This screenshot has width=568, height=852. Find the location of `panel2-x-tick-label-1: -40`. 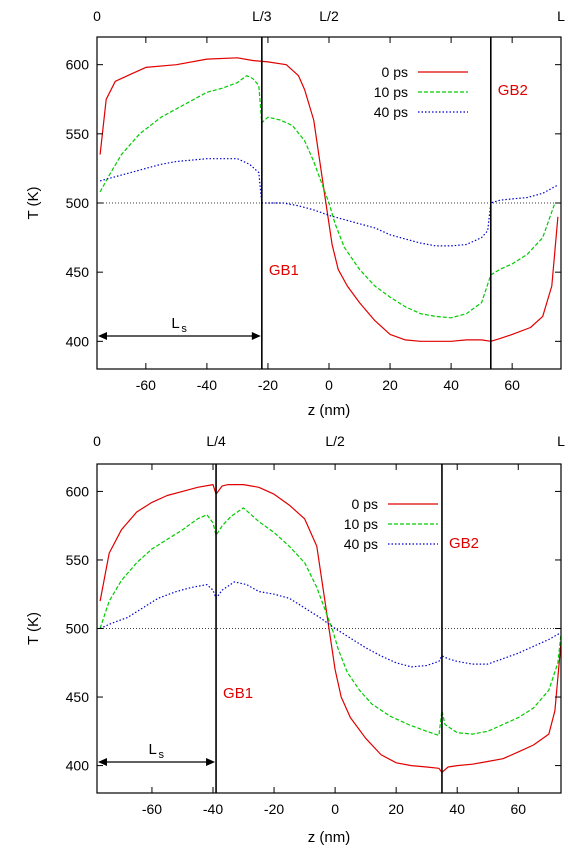

panel2-x-tick-label-1: -40 is located at coordinates (213, 809).